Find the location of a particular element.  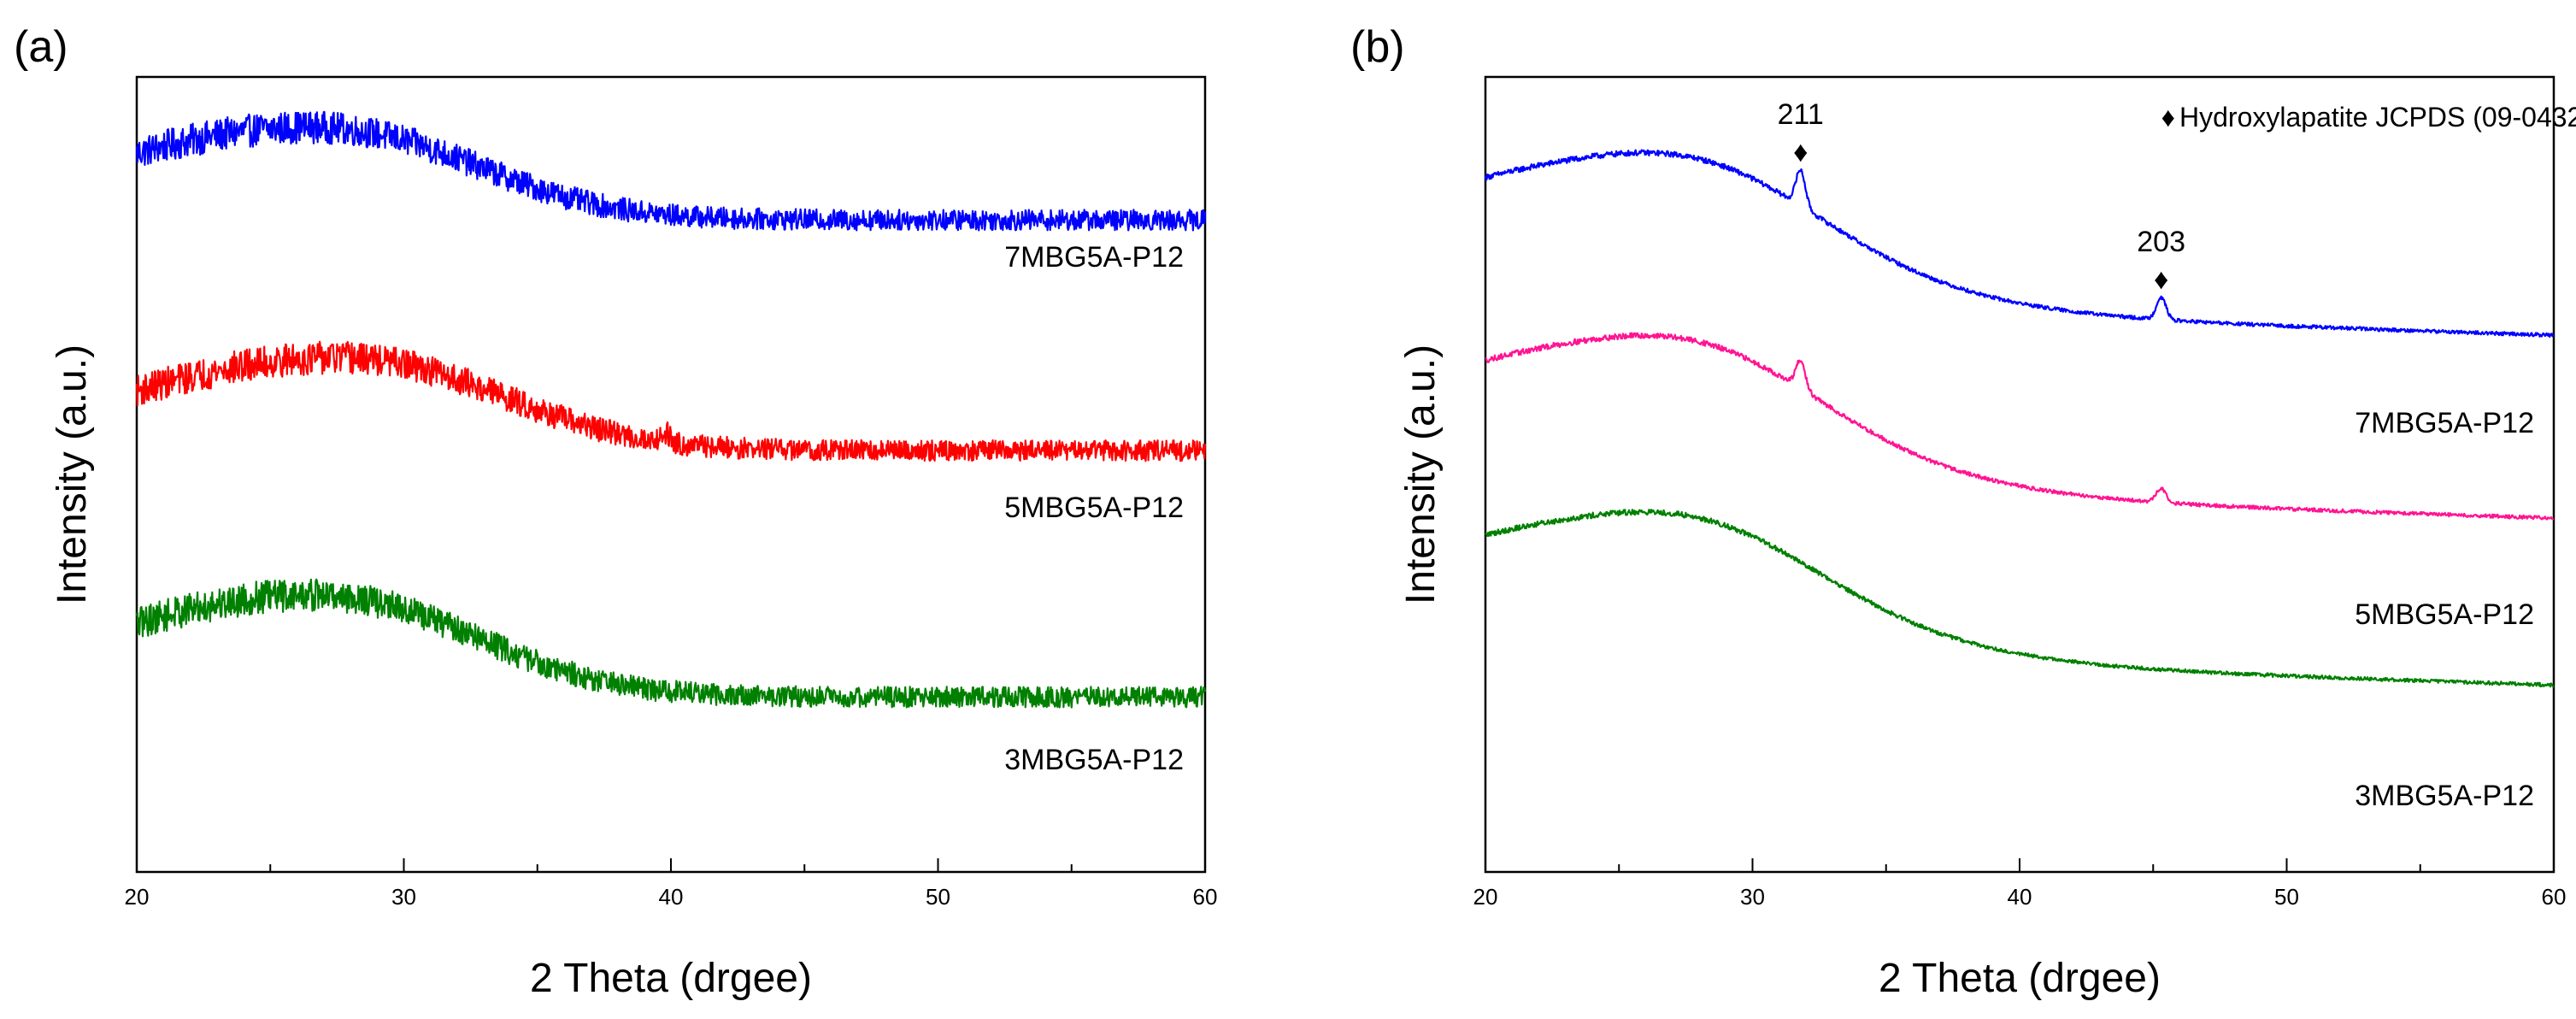

panel-b-series-label-5mbg5a: 5MBG5A-P12 is located at coordinates (2444, 614).